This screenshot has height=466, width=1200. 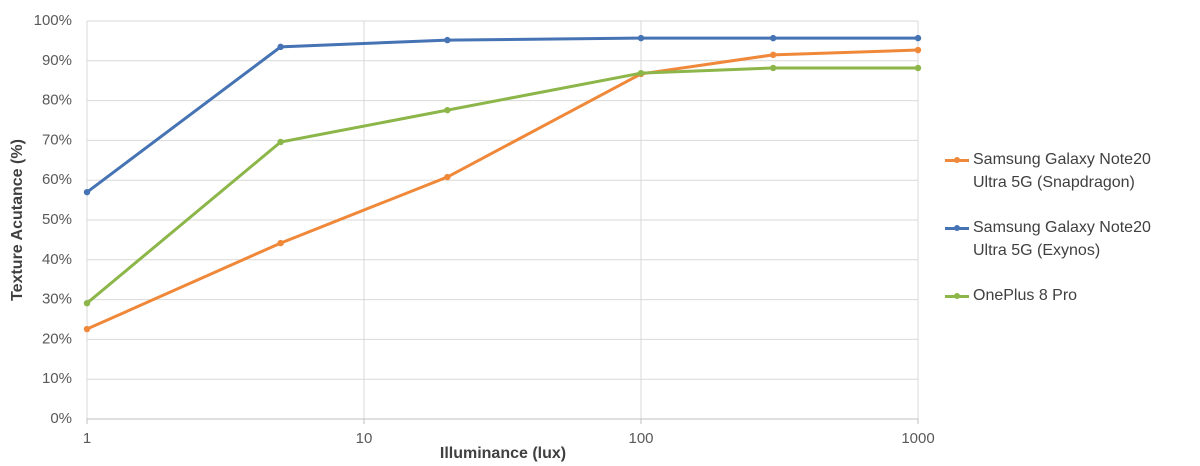 I want to click on x-axis-label: Illuminance (lux), so click(x=503, y=453).